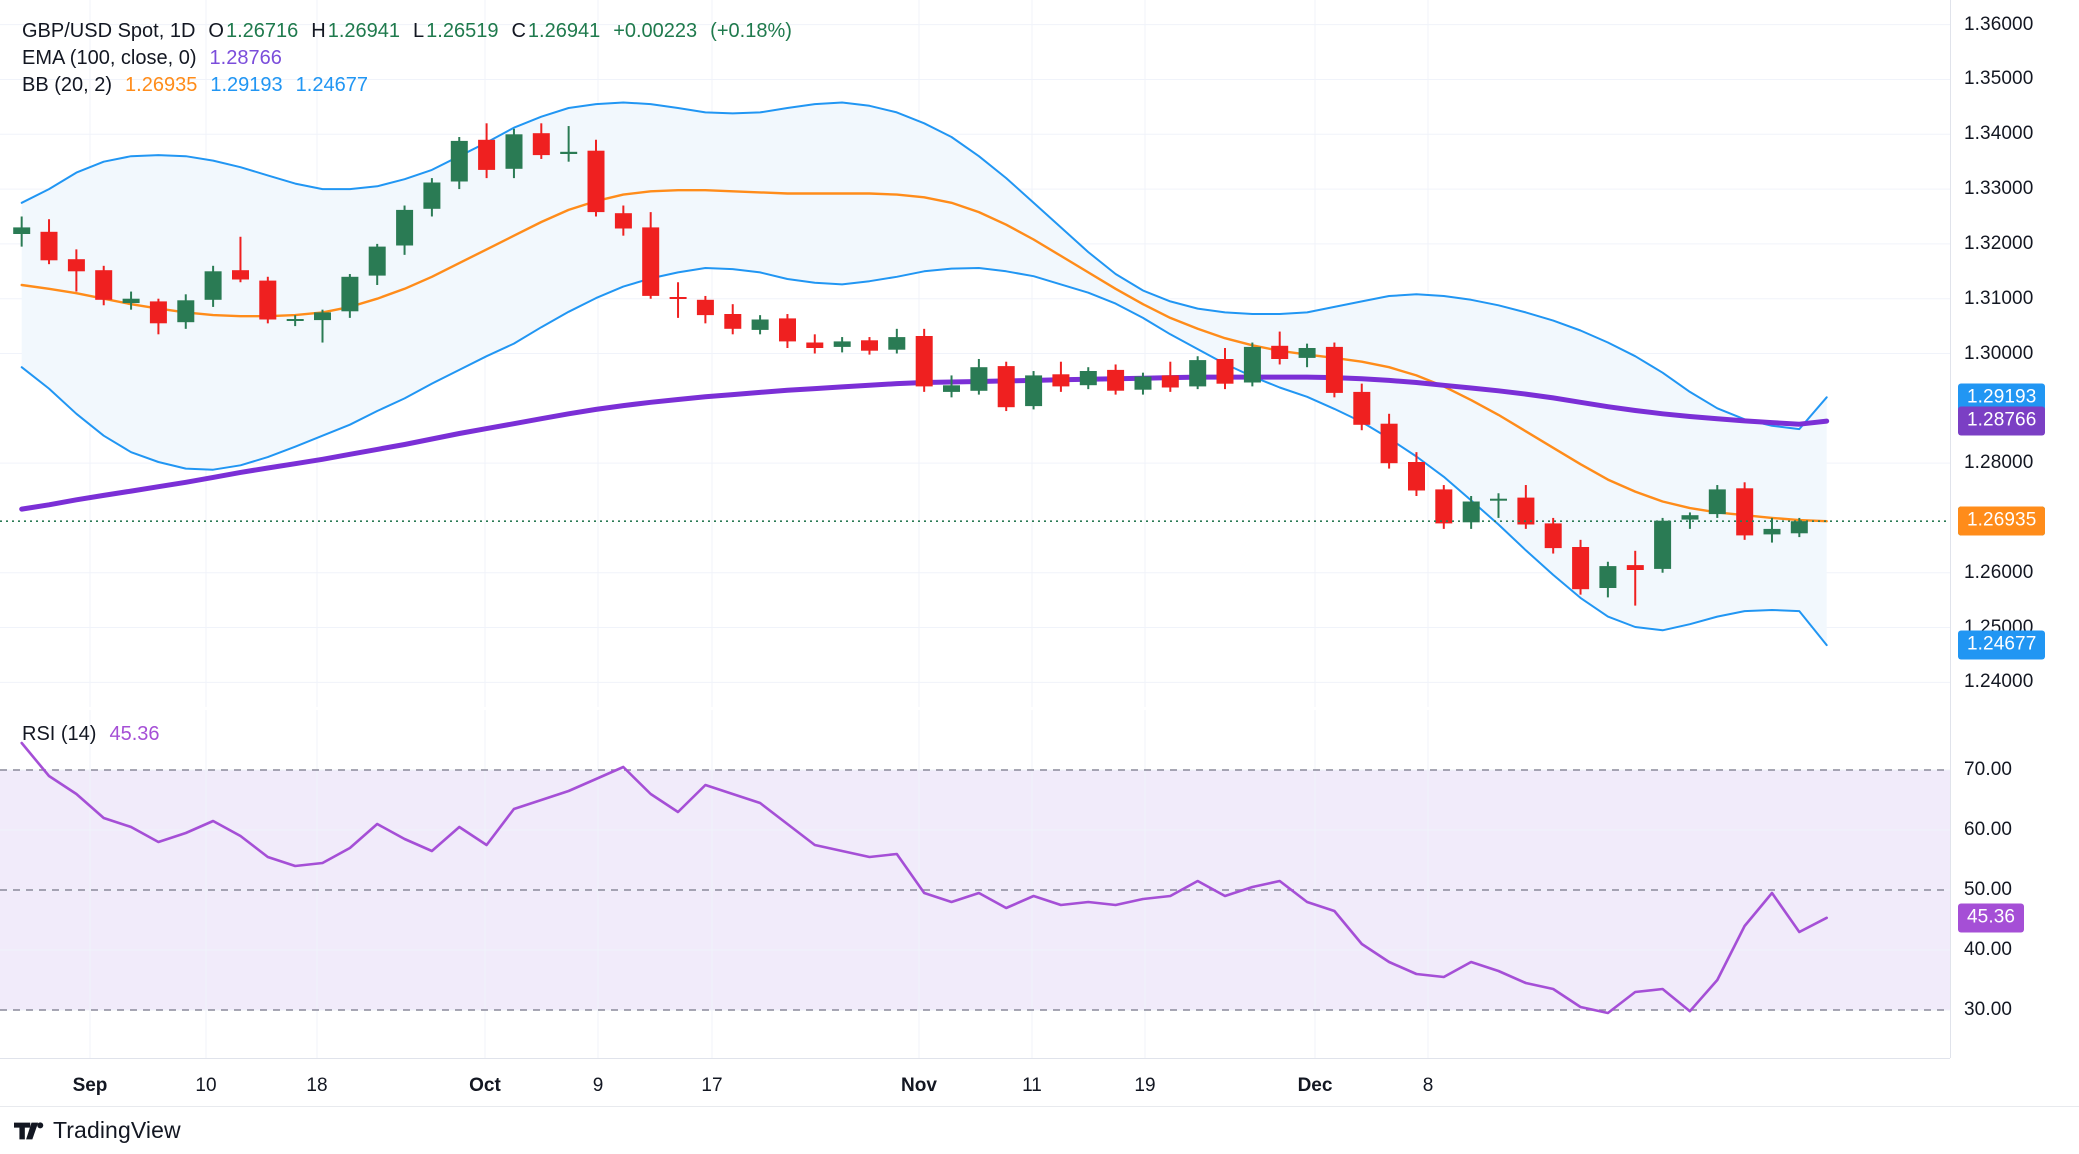  What do you see at coordinates (2002, 645) in the screenshot?
I see `bb-lower-badge: 1.24677` at bounding box center [2002, 645].